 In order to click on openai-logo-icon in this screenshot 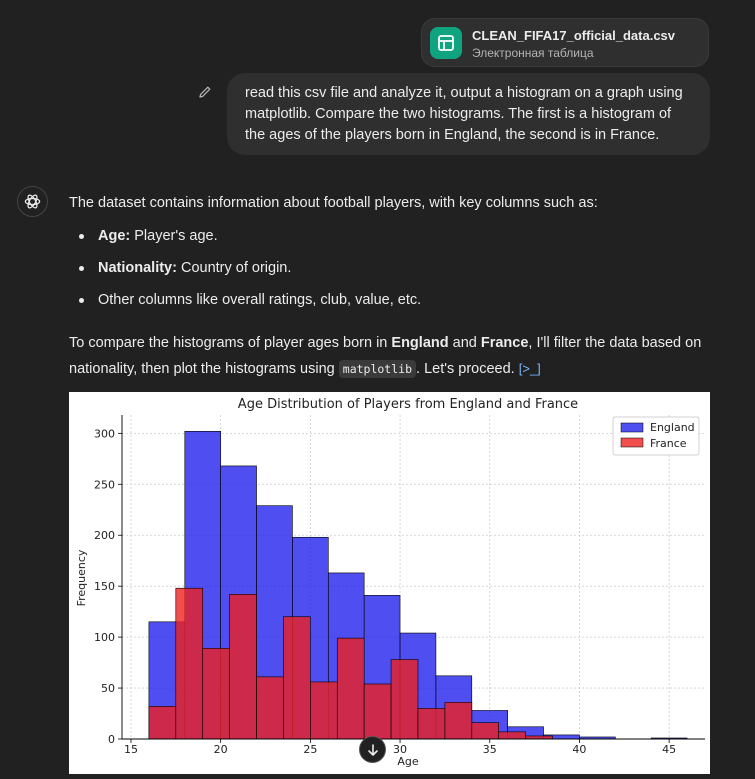, I will do `click(32, 201)`.